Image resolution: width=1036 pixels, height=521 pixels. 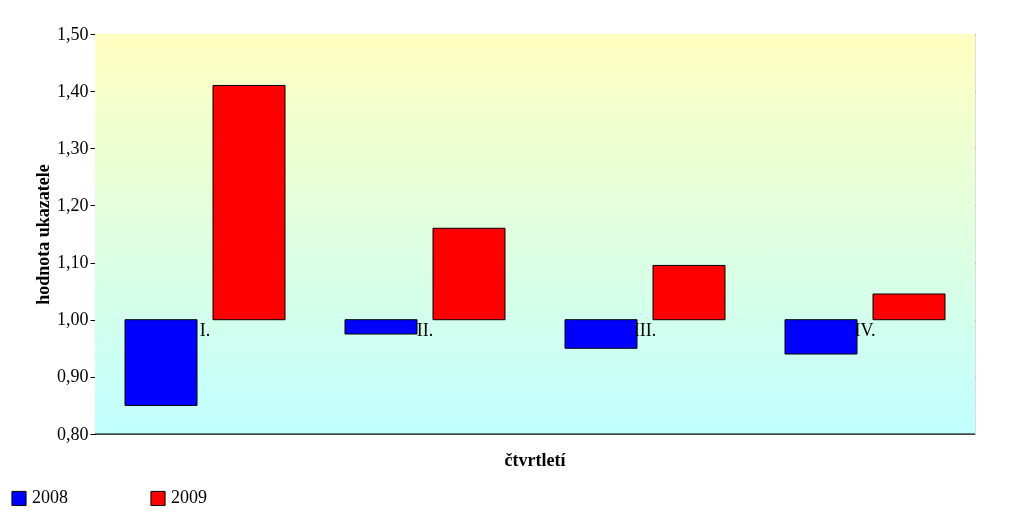 I want to click on y-tick-label: 1,10, so click(x=73, y=262).